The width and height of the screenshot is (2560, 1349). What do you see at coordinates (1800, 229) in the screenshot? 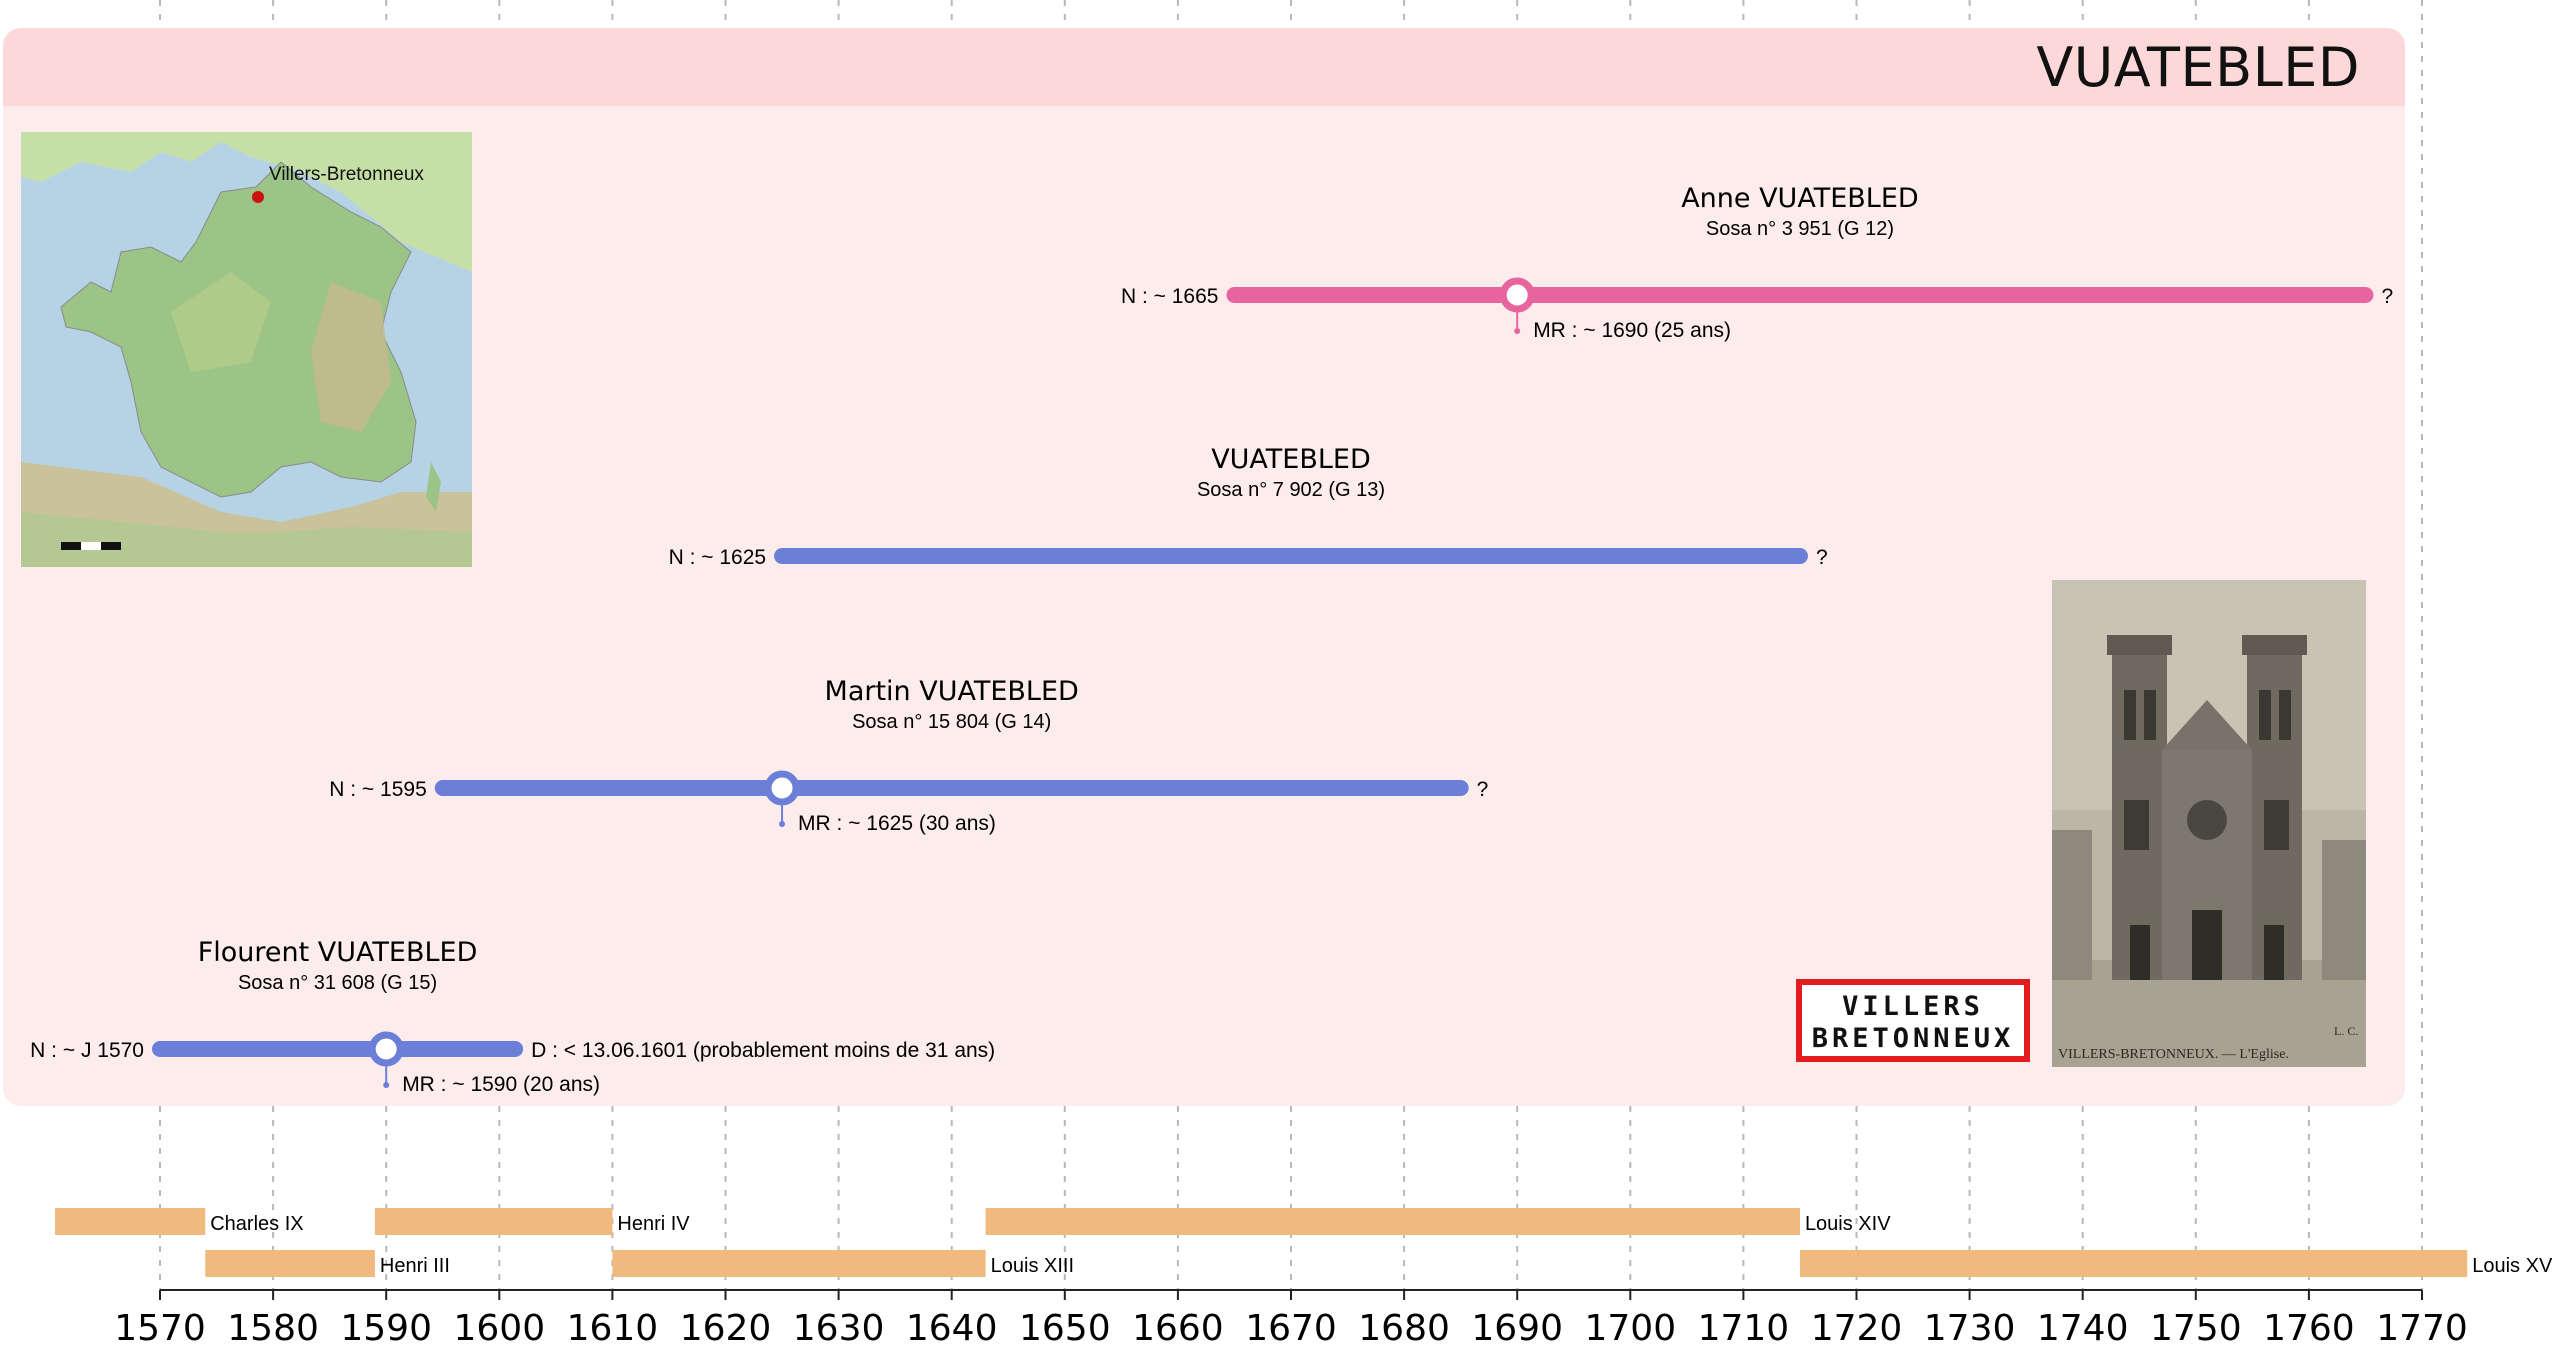
I see `person-sosa: Sosa n° 3 951 (G 12)` at bounding box center [1800, 229].